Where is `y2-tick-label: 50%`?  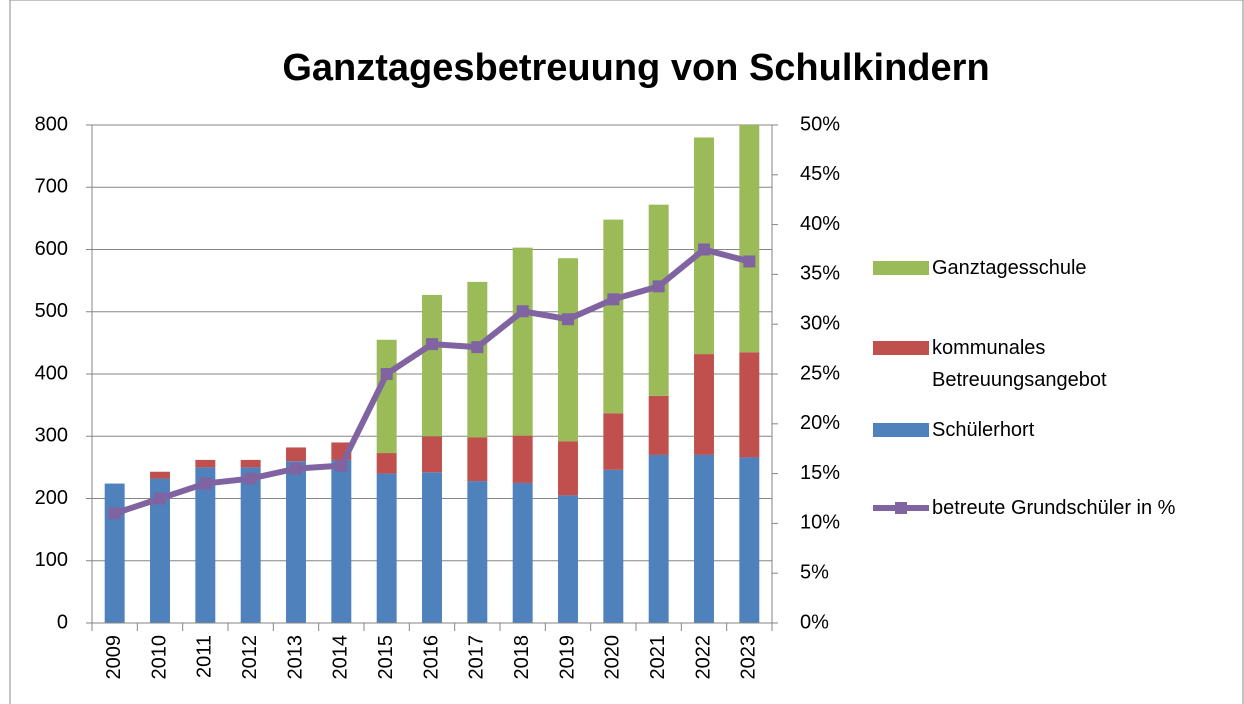 y2-tick-label: 50% is located at coordinates (820, 124).